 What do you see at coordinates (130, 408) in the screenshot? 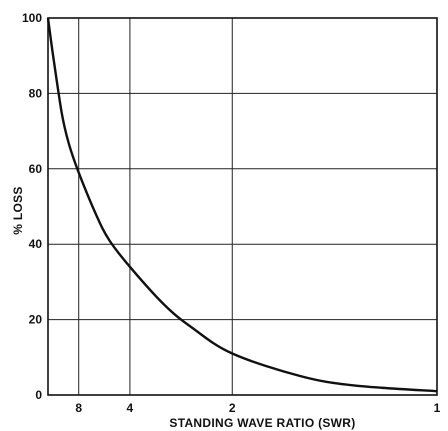
I see `x-tick-label: 4` at bounding box center [130, 408].